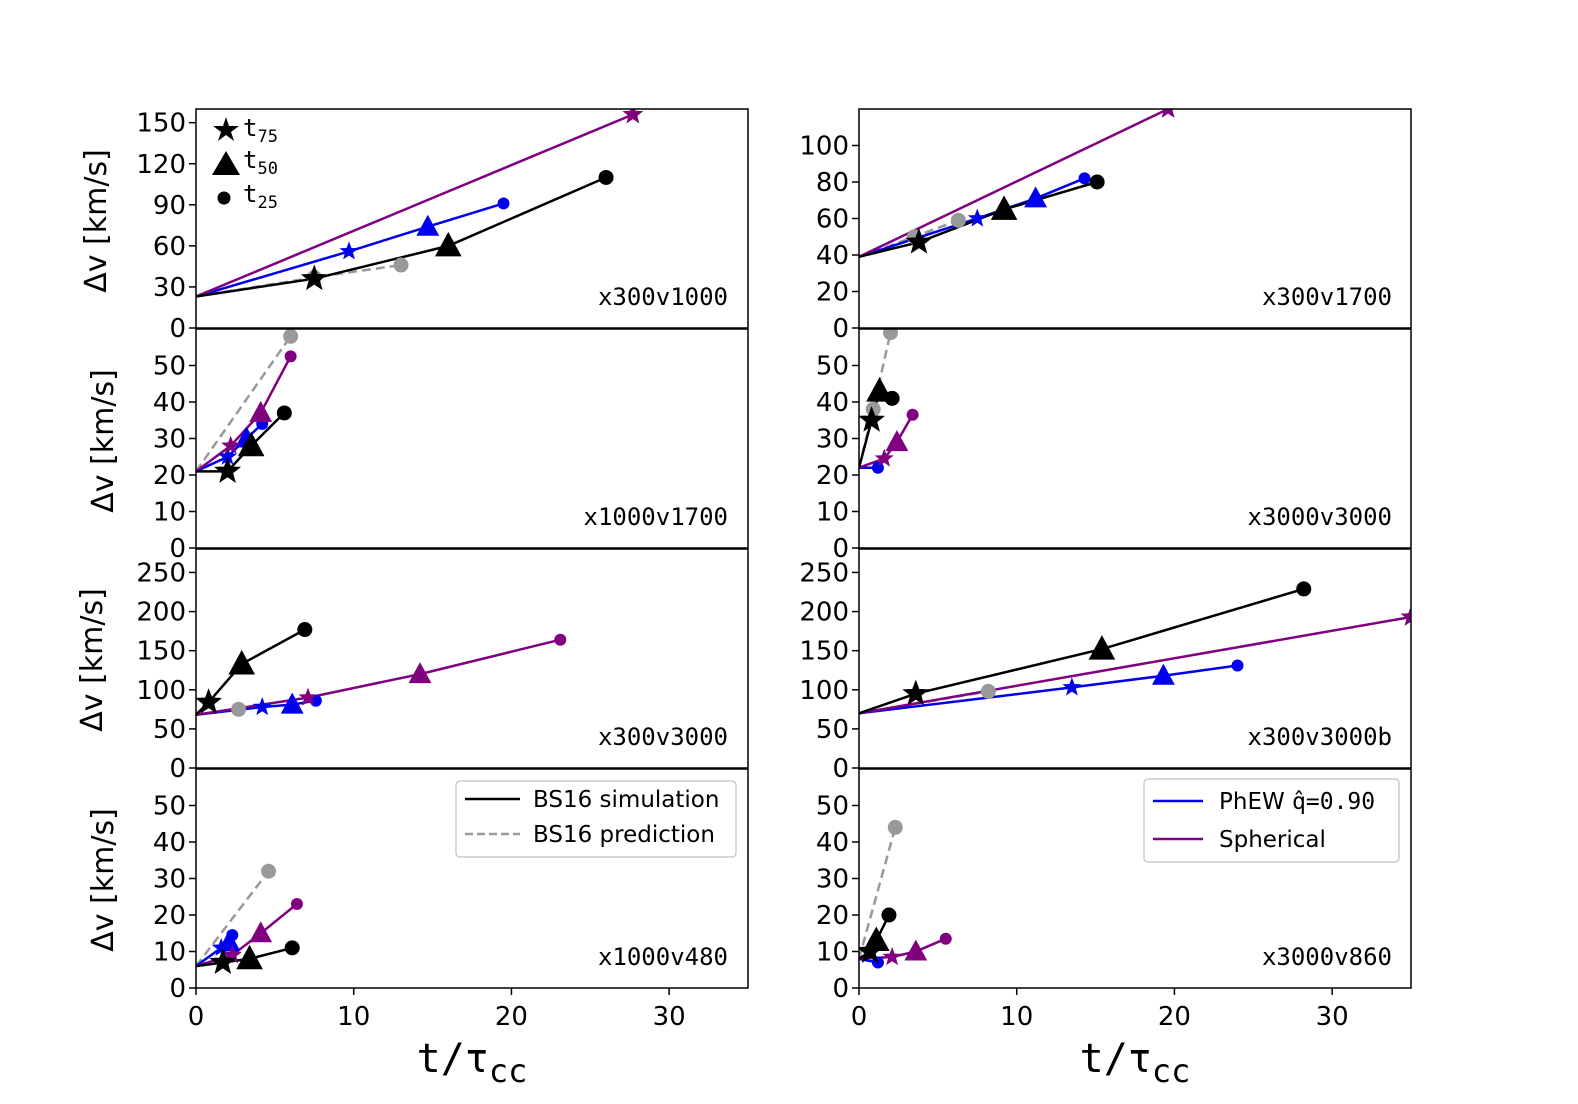  I want to click on panel-x1000v480-xtick-label-20: 20, so click(511, 1017).